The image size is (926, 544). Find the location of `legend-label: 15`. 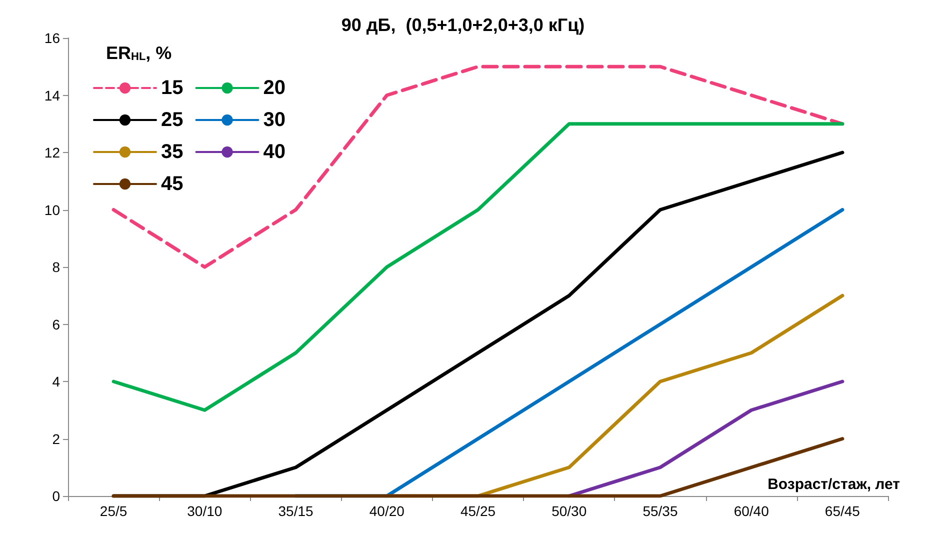

legend-label: 15 is located at coordinates (172, 88).